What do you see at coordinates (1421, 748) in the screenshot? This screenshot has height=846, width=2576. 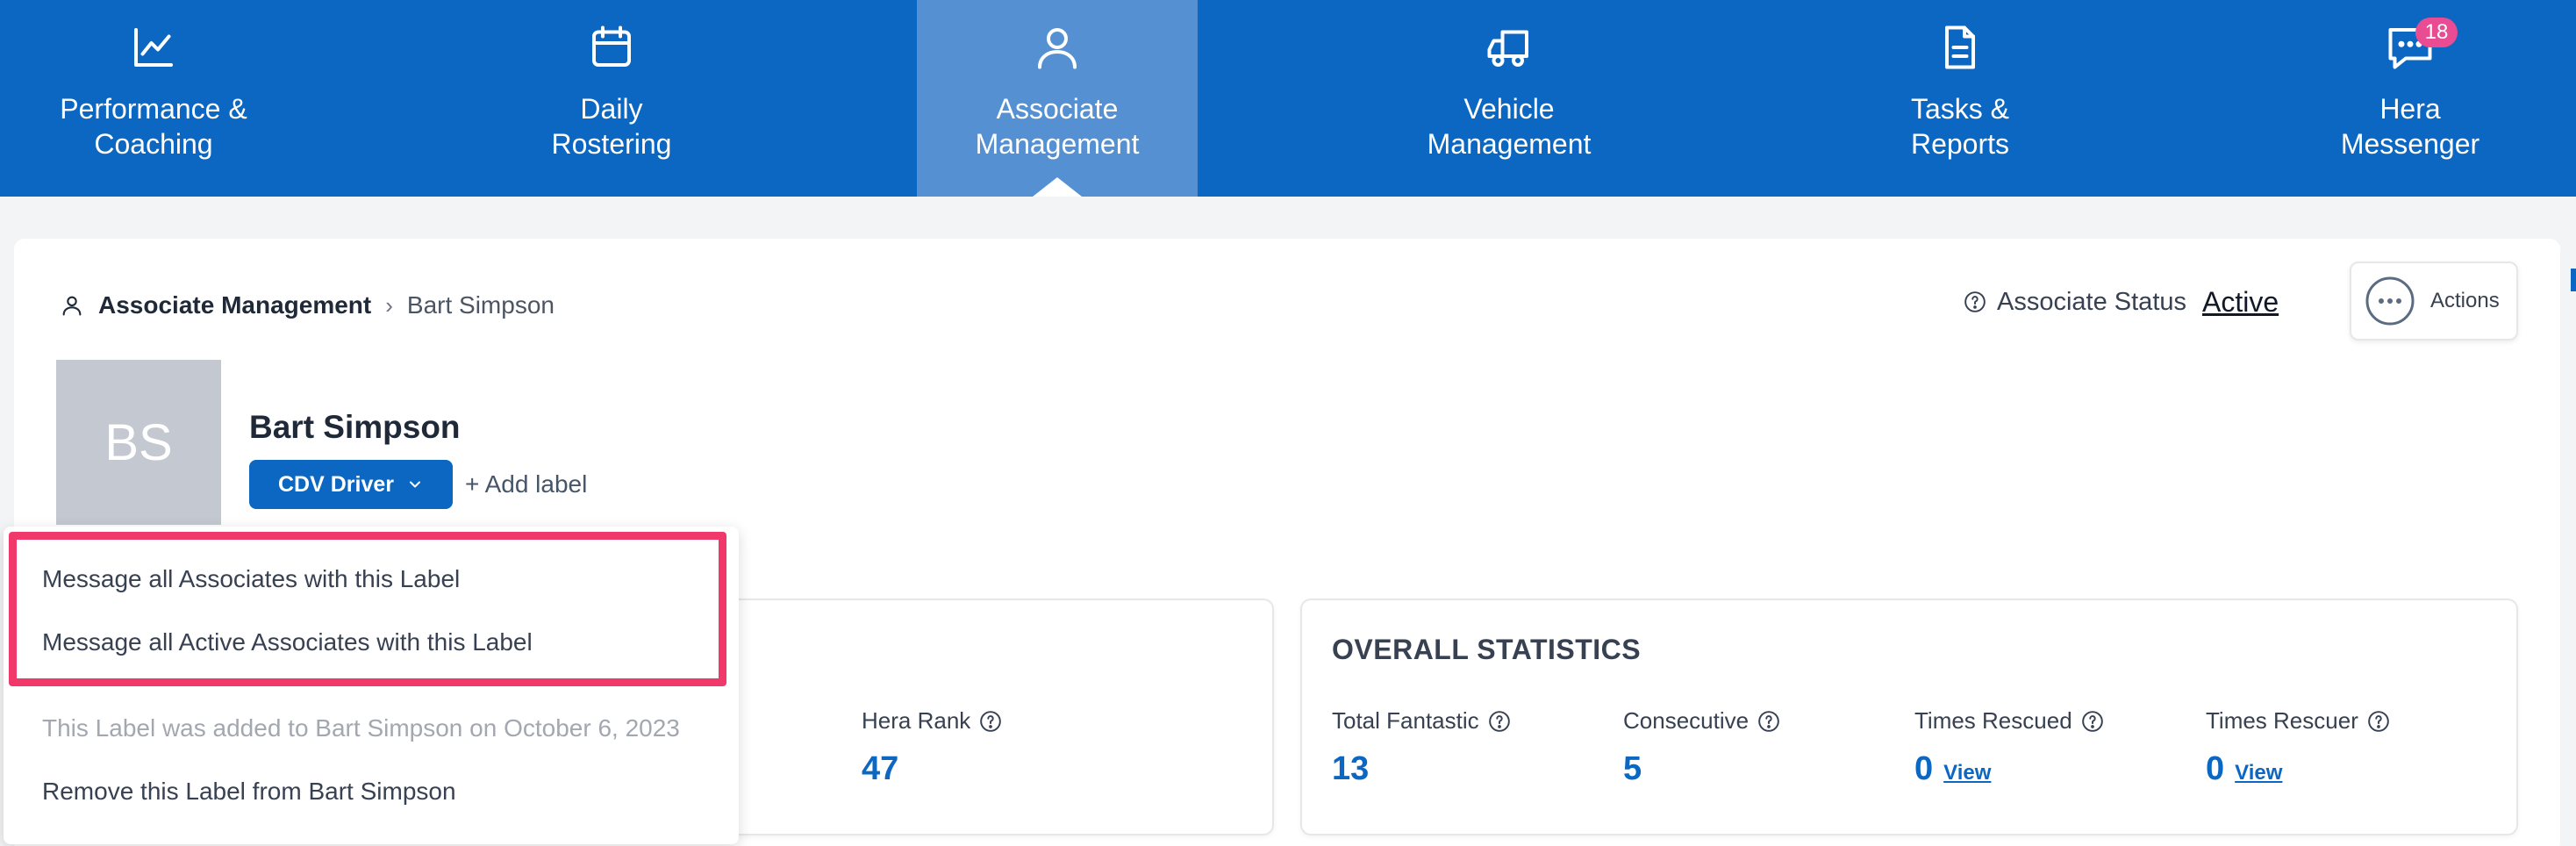 I see `stat-total-fantastic: Total Fantastic 13` at bounding box center [1421, 748].